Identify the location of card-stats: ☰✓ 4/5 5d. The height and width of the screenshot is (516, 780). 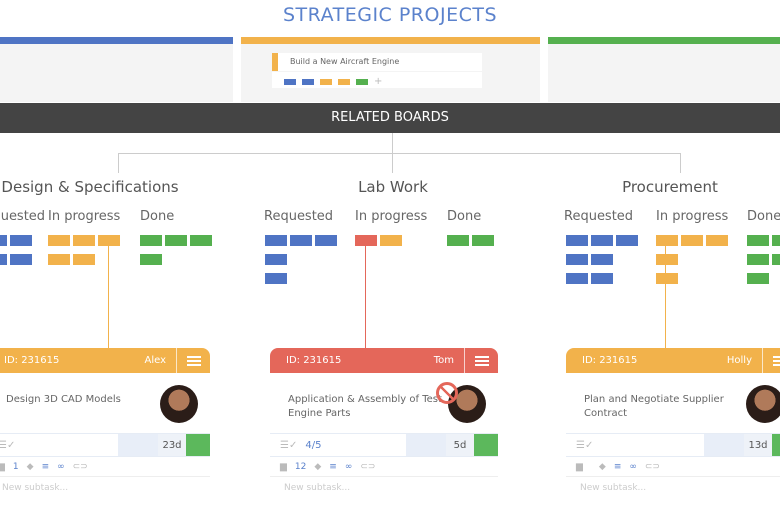
(384, 445).